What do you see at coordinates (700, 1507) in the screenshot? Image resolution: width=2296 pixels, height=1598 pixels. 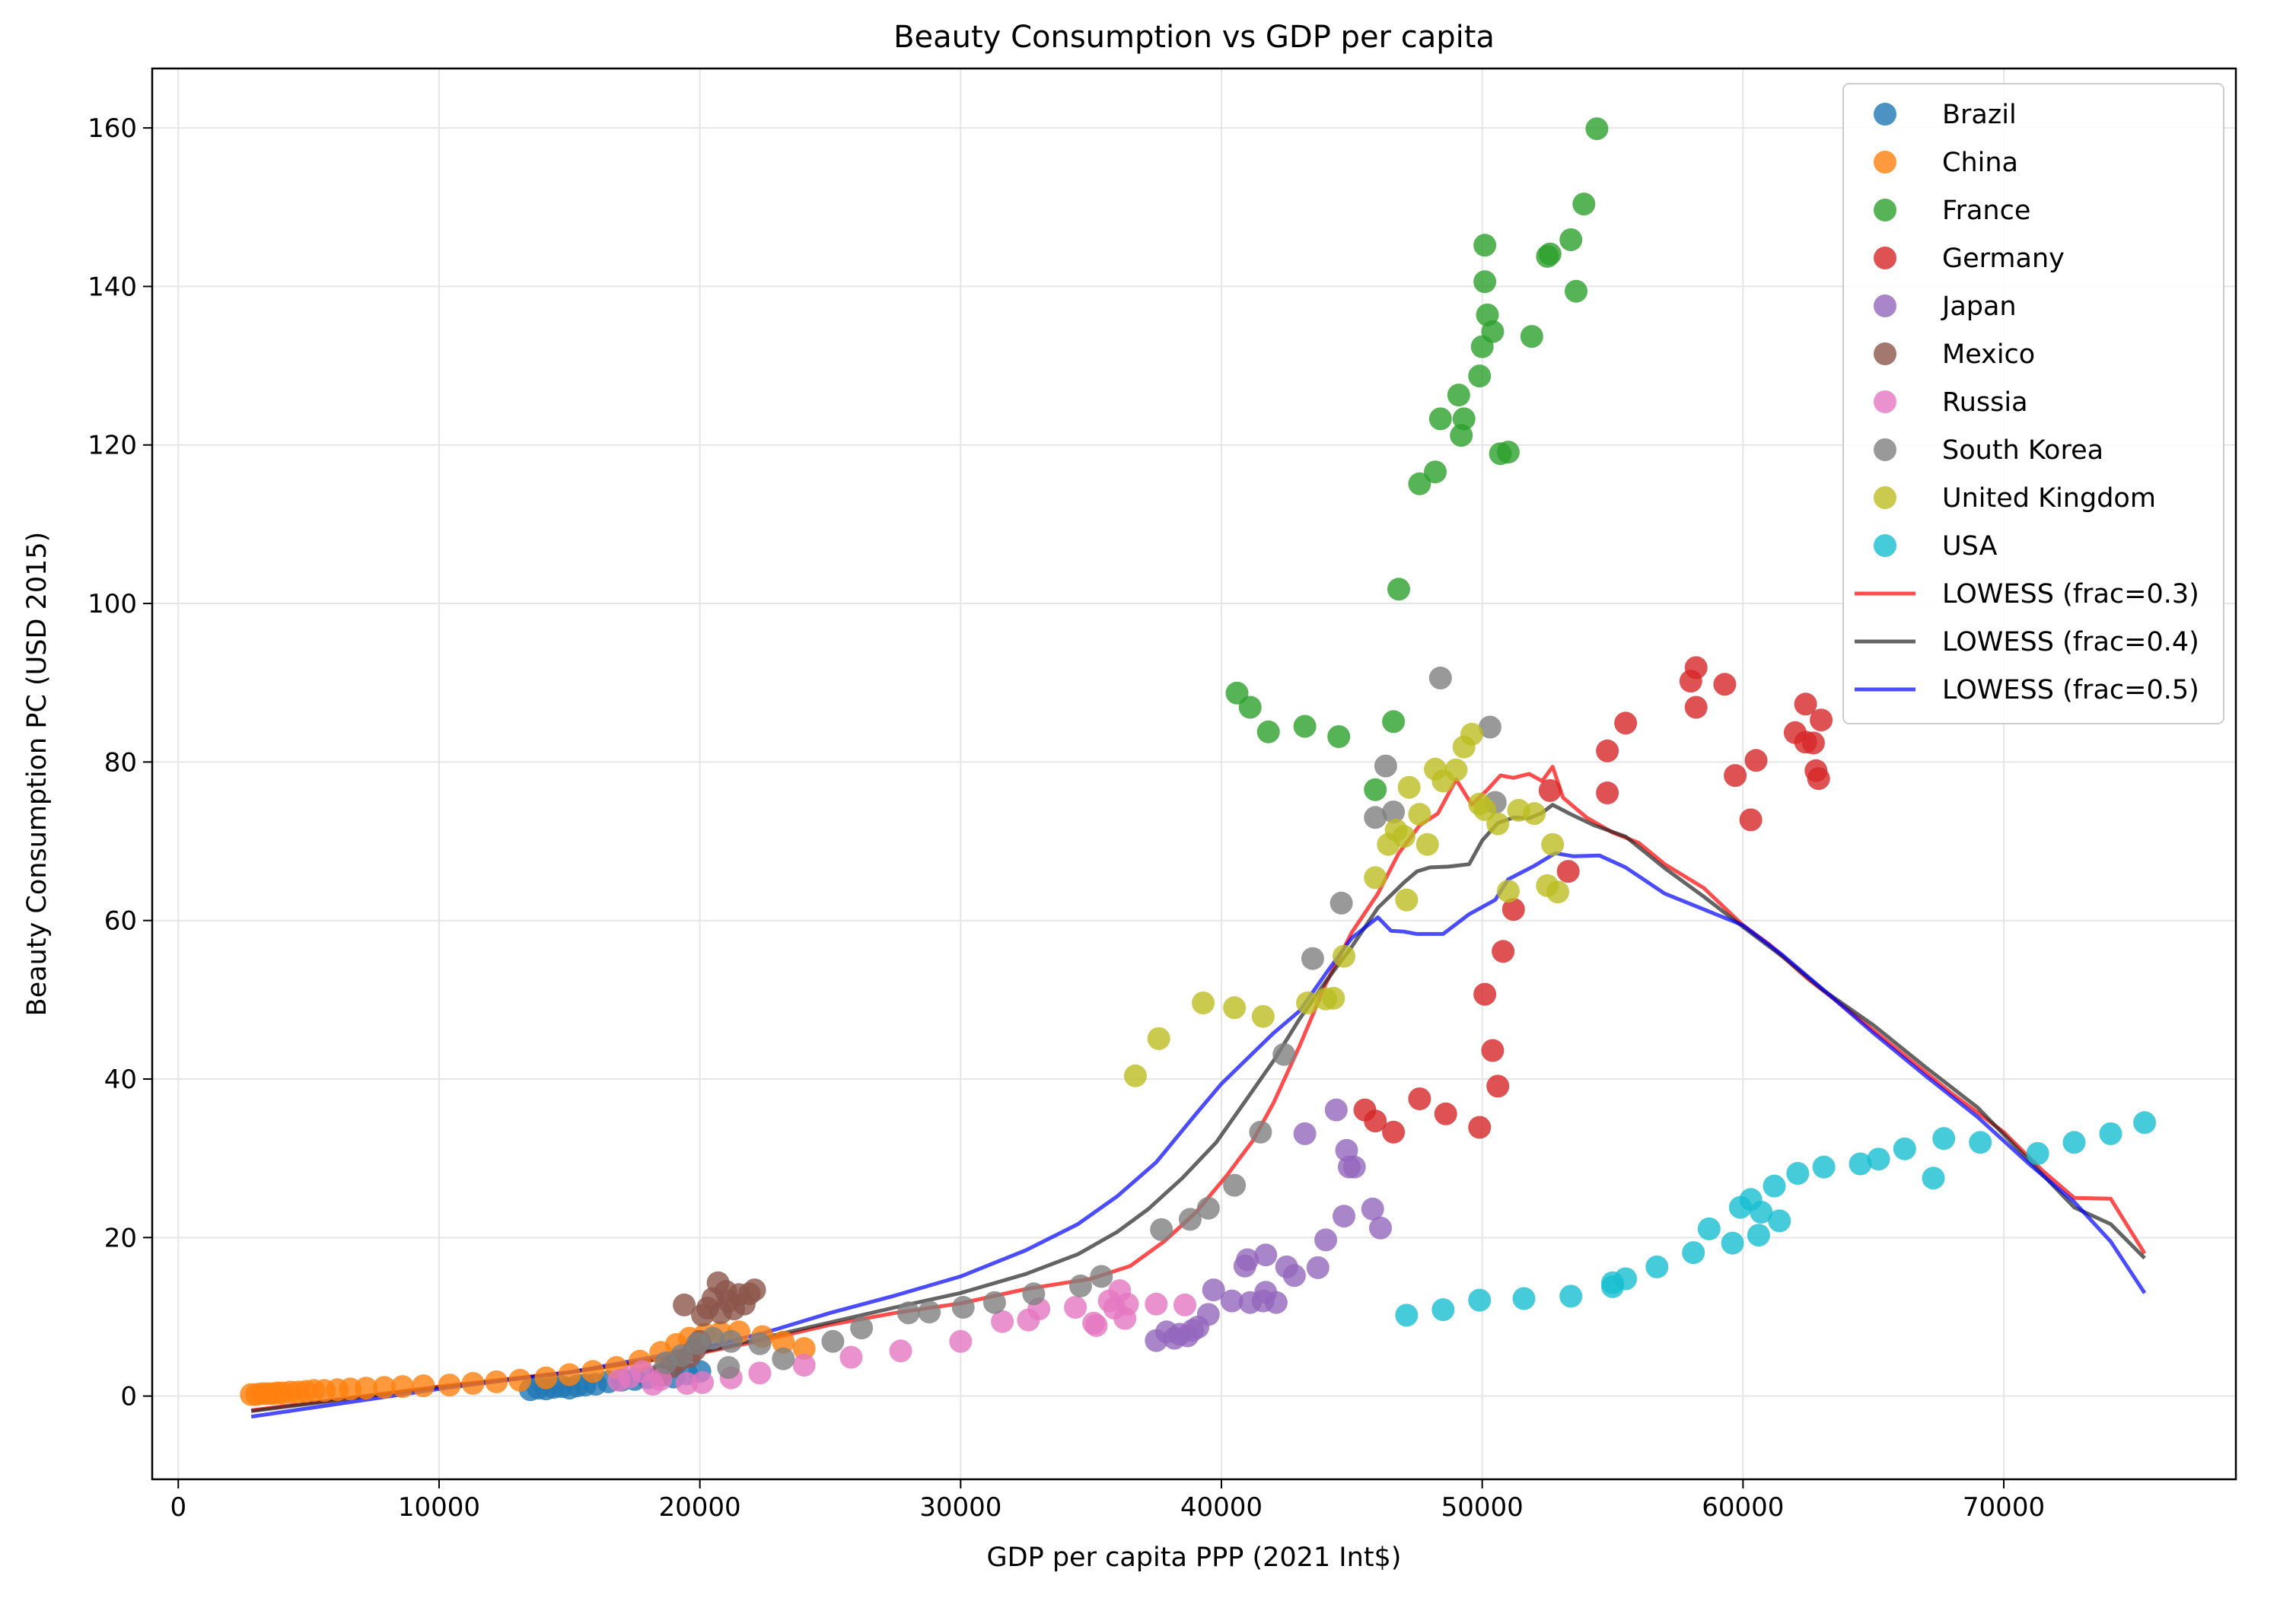 I see `x-tick-label: 20000` at bounding box center [700, 1507].